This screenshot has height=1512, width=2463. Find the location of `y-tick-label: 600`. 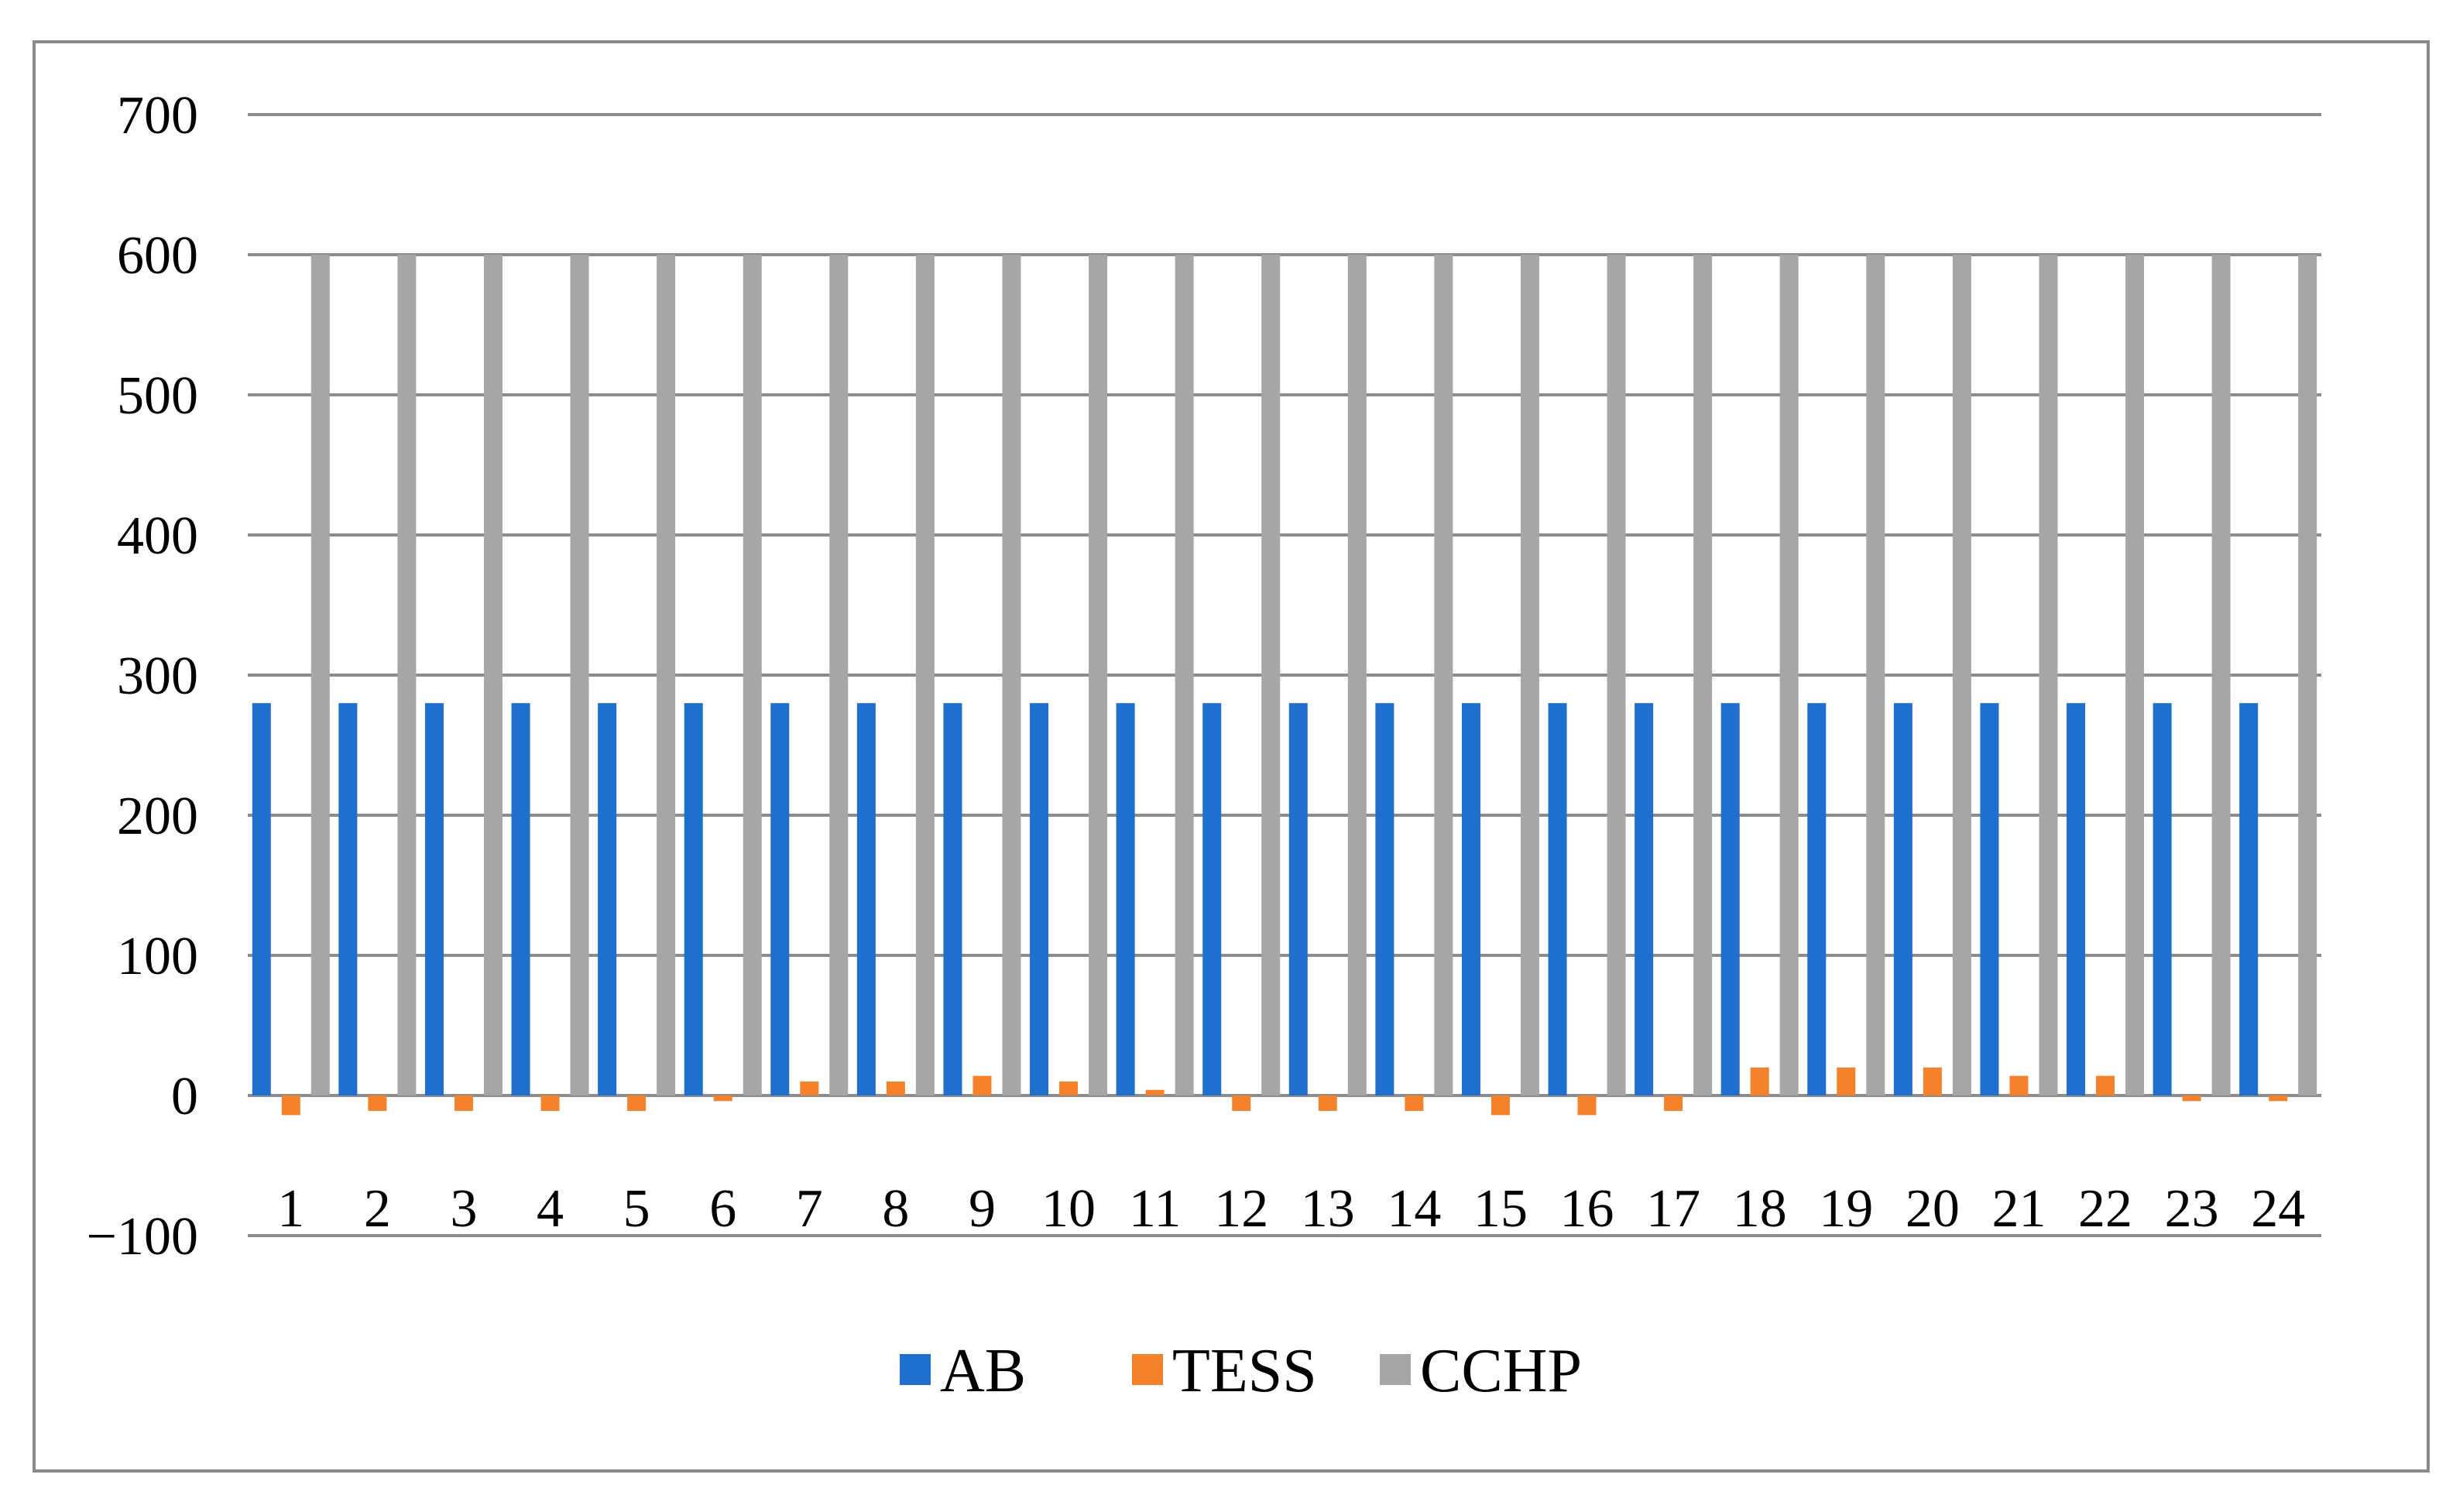

y-tick-label: 600 is located at coordinates (157, 256).